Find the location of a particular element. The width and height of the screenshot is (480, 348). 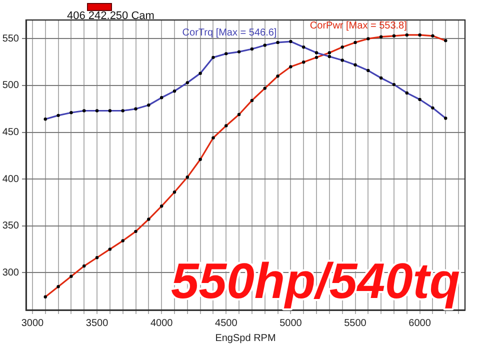

x-axis-title: EngSpd RPM is located at coordinates (245, 338).